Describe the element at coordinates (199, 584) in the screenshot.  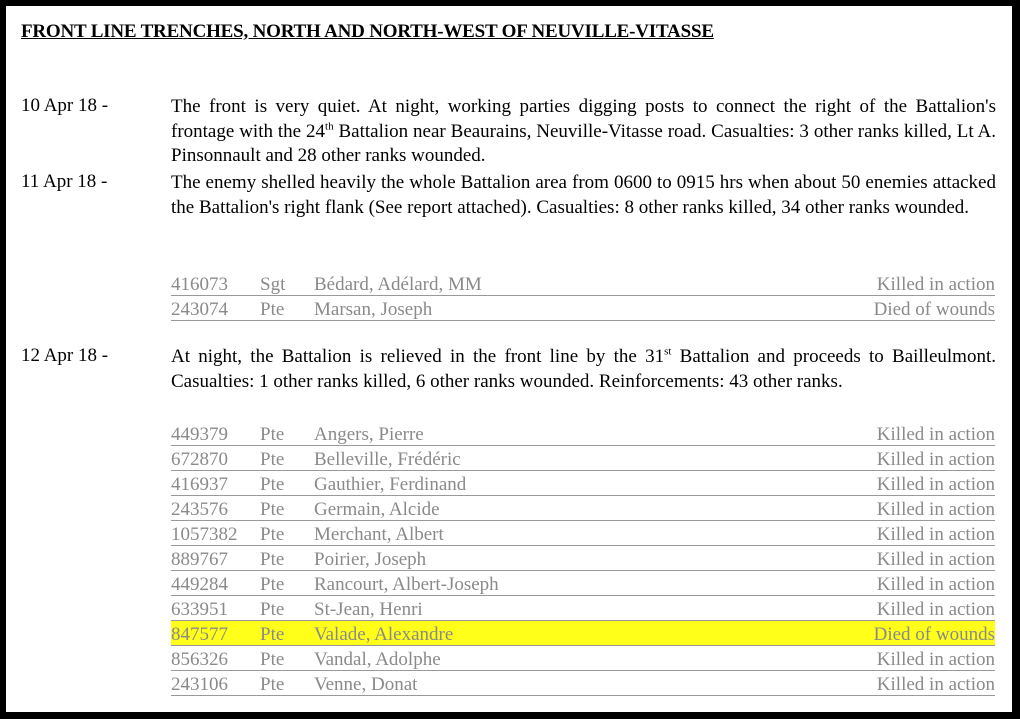
I see `casualty-number: 449284` at that location.